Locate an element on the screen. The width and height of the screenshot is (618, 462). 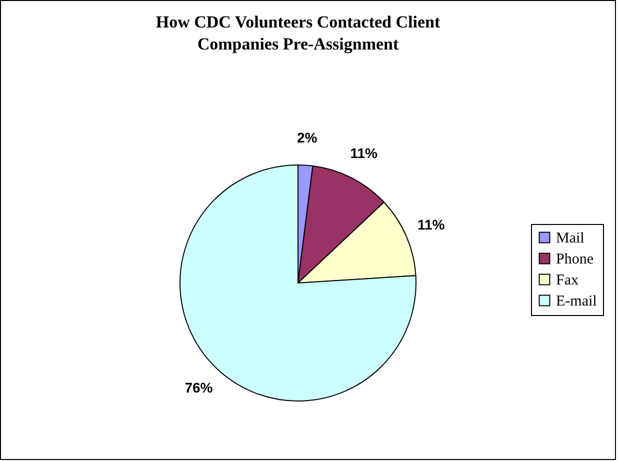
legend-label: Mail is located at coordinates (570, 238).